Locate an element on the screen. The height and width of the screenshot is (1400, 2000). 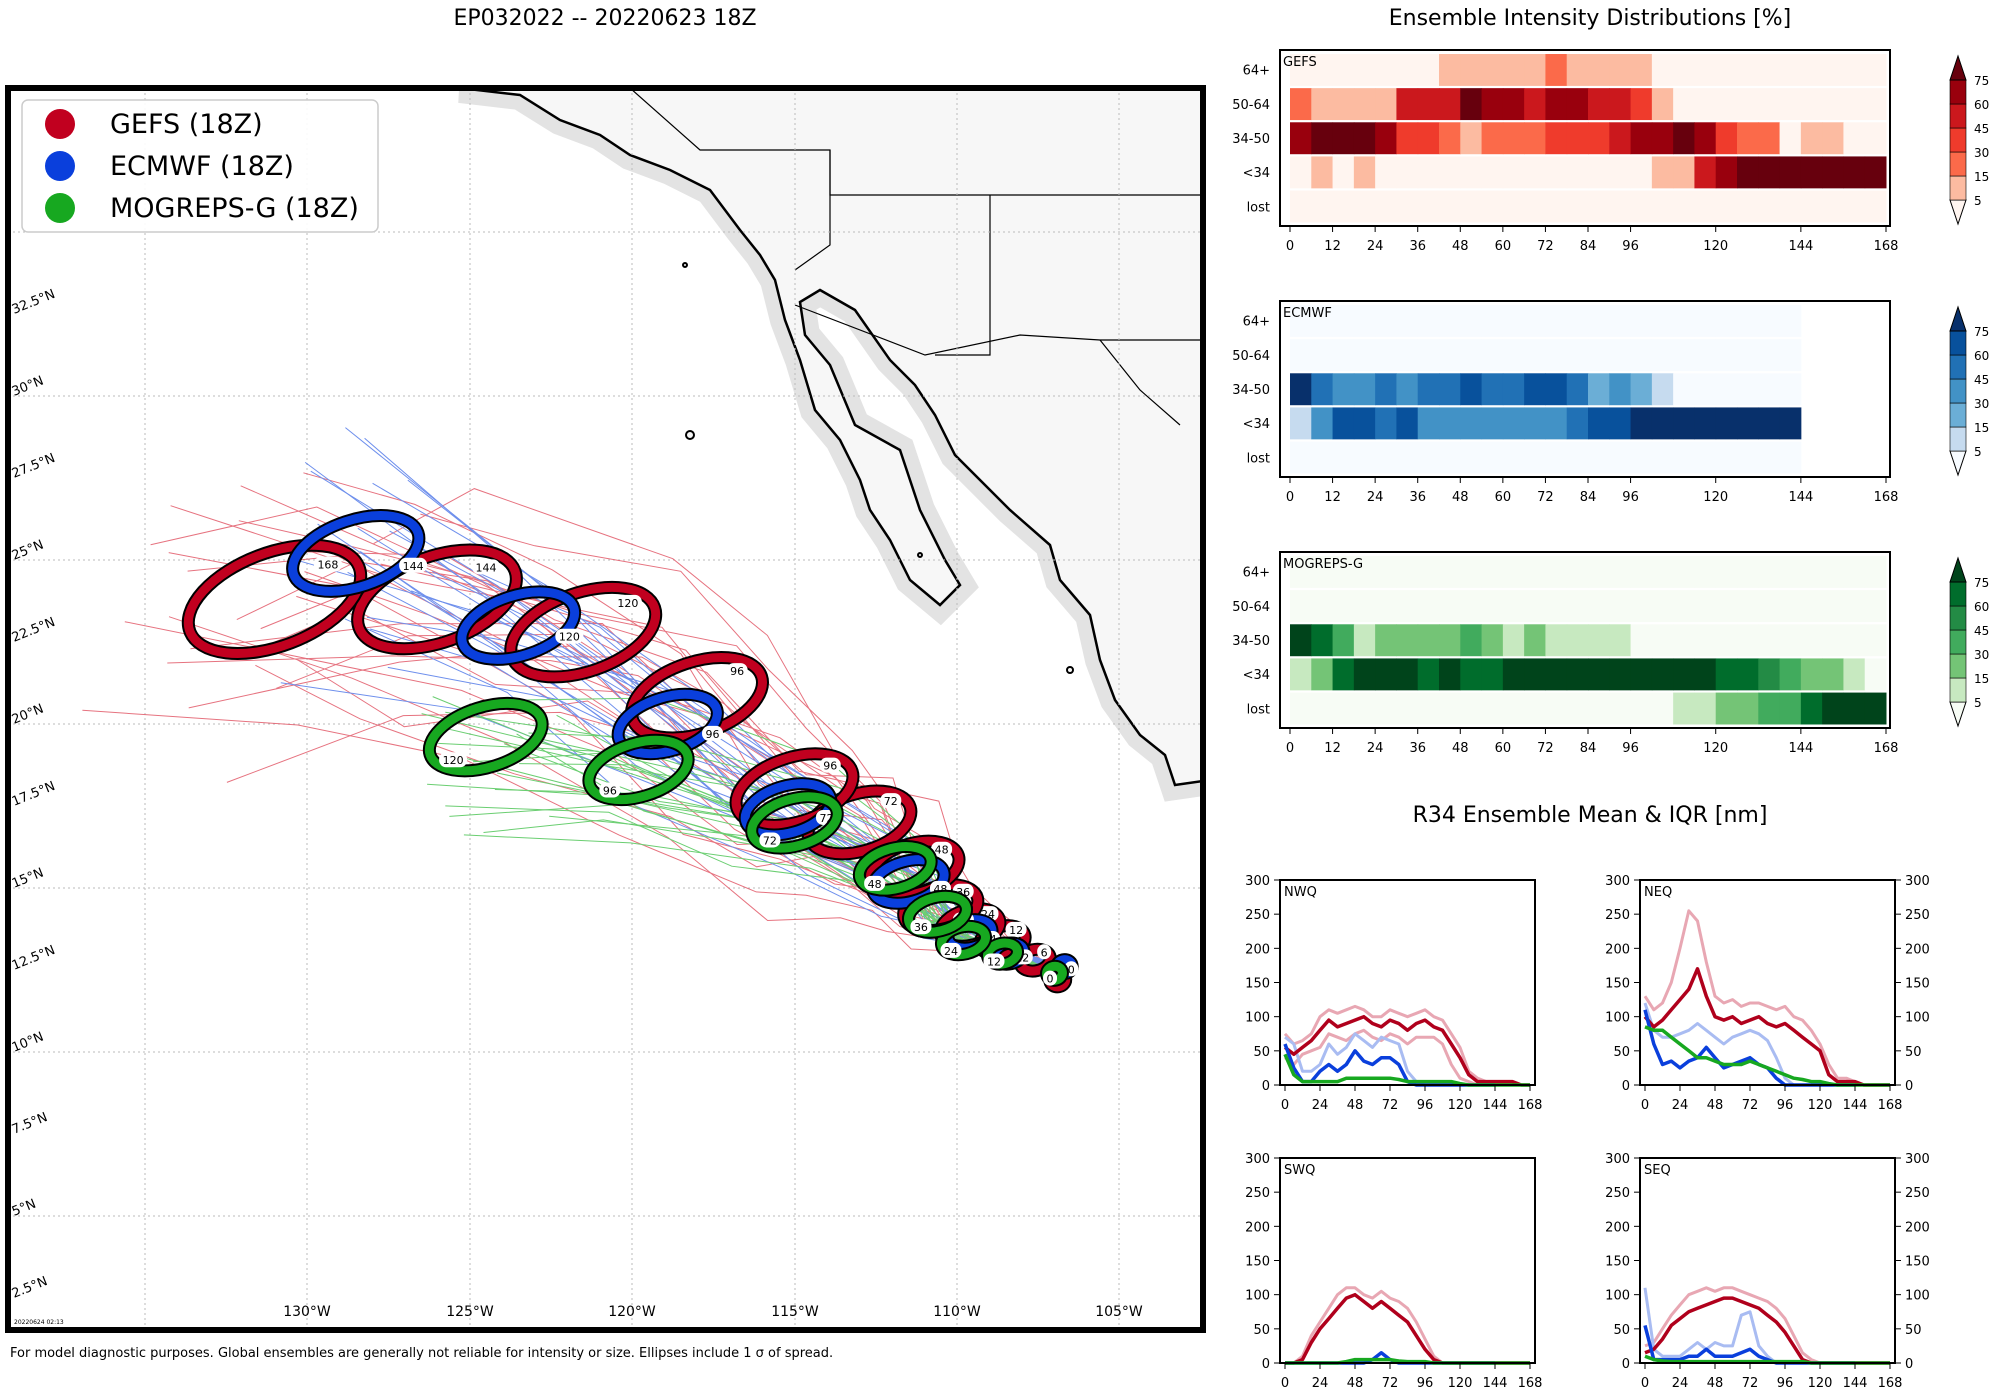
r34-y-tick: 50 is located at coordinates (1621, 1330).